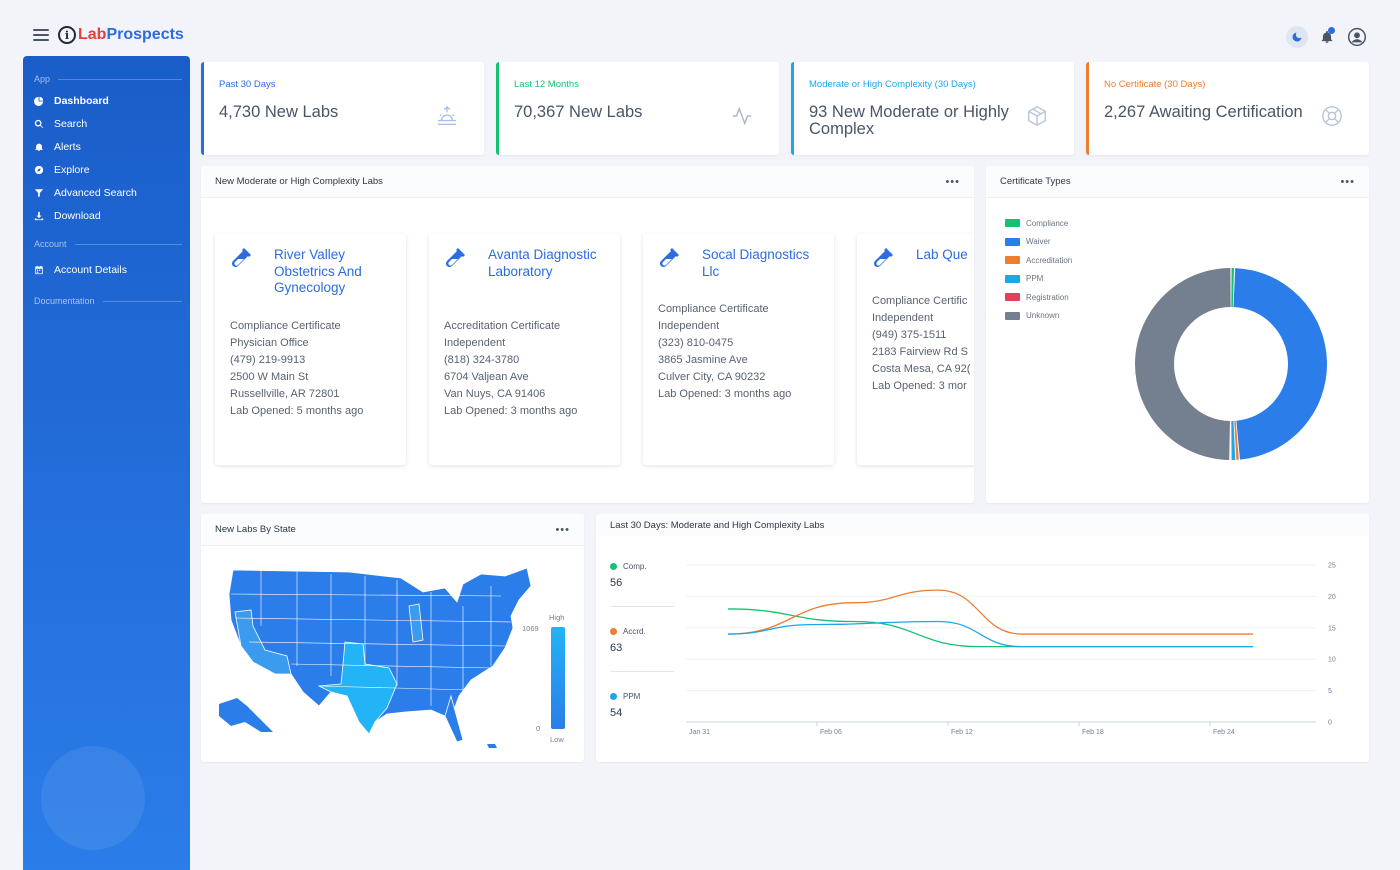 The height and width of the screenshot is (870, 1400). I want to click on us-map, so click(392, 654).